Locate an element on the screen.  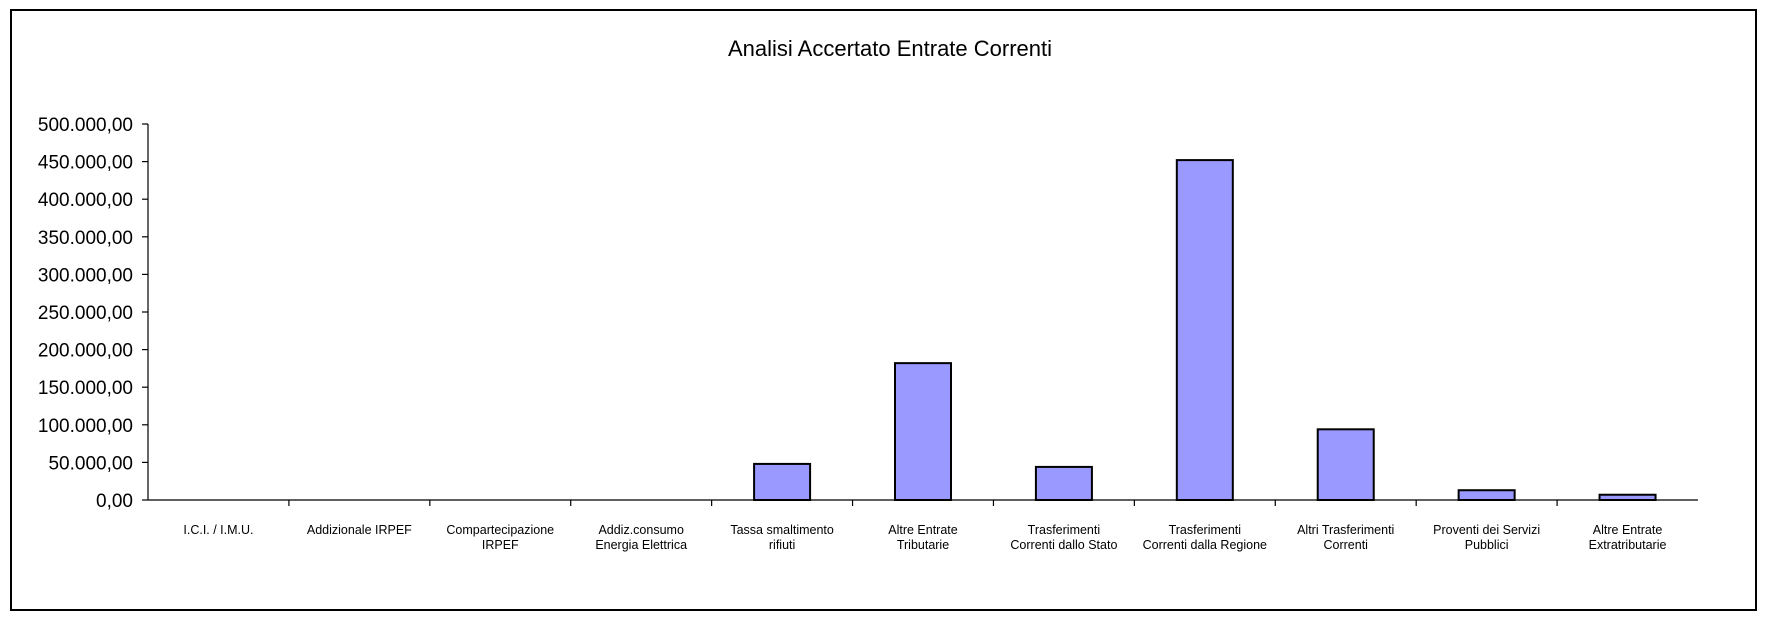
y-tick-label: 250.000,00 is located at coordinates (85, 313).